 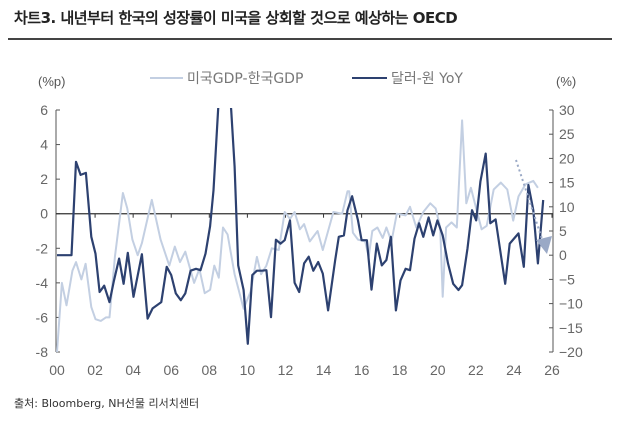 I want to click on source-note: 출처: Bloomberg, NH선물 리서치센터, so click(x=107, y=403).